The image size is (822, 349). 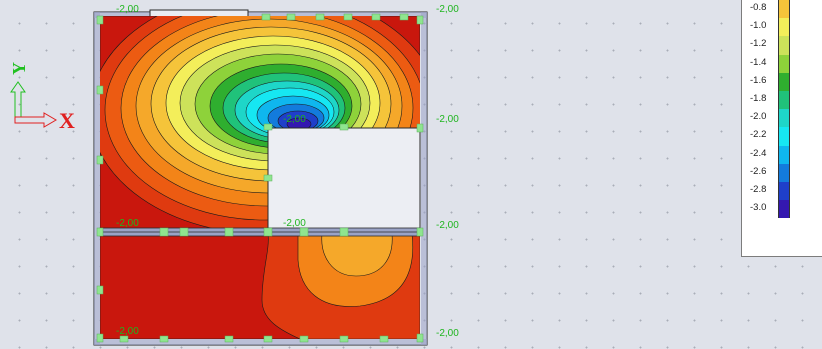 I want to click on legend-item-label: -3.0, so click(x=758, y=208).